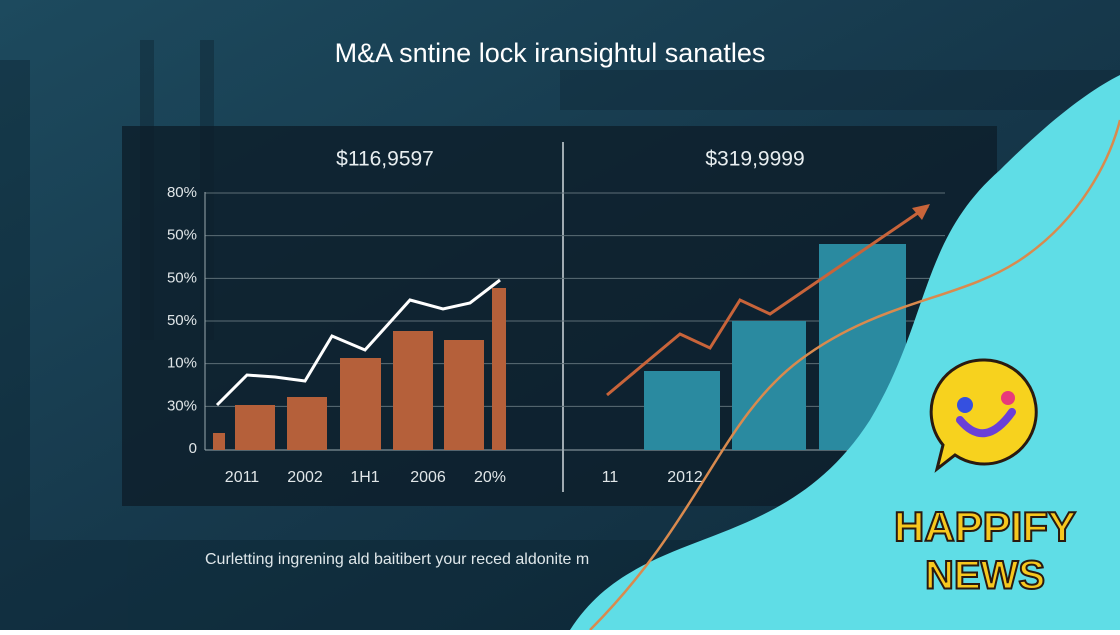 The image size is (1120, 635). Describe the element at coordinates (985, 526) in the screenshot. I see `logo-text: HAPPIFY` at that location.